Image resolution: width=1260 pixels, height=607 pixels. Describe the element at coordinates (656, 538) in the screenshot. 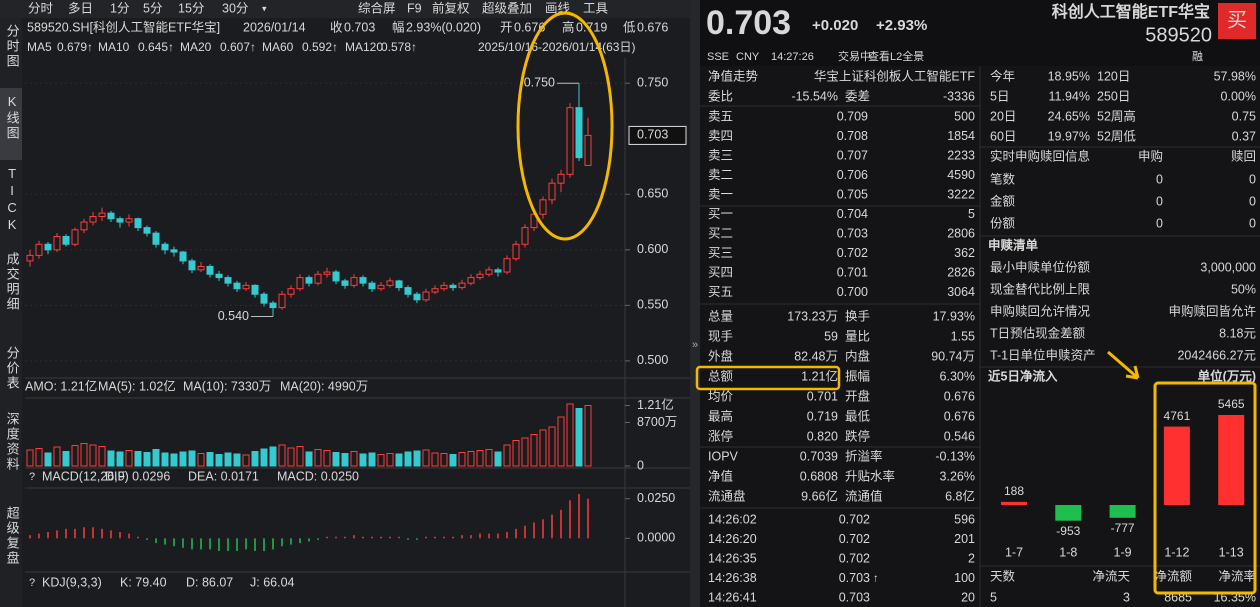

I see `y-tick-label: 0.0000` at that location.